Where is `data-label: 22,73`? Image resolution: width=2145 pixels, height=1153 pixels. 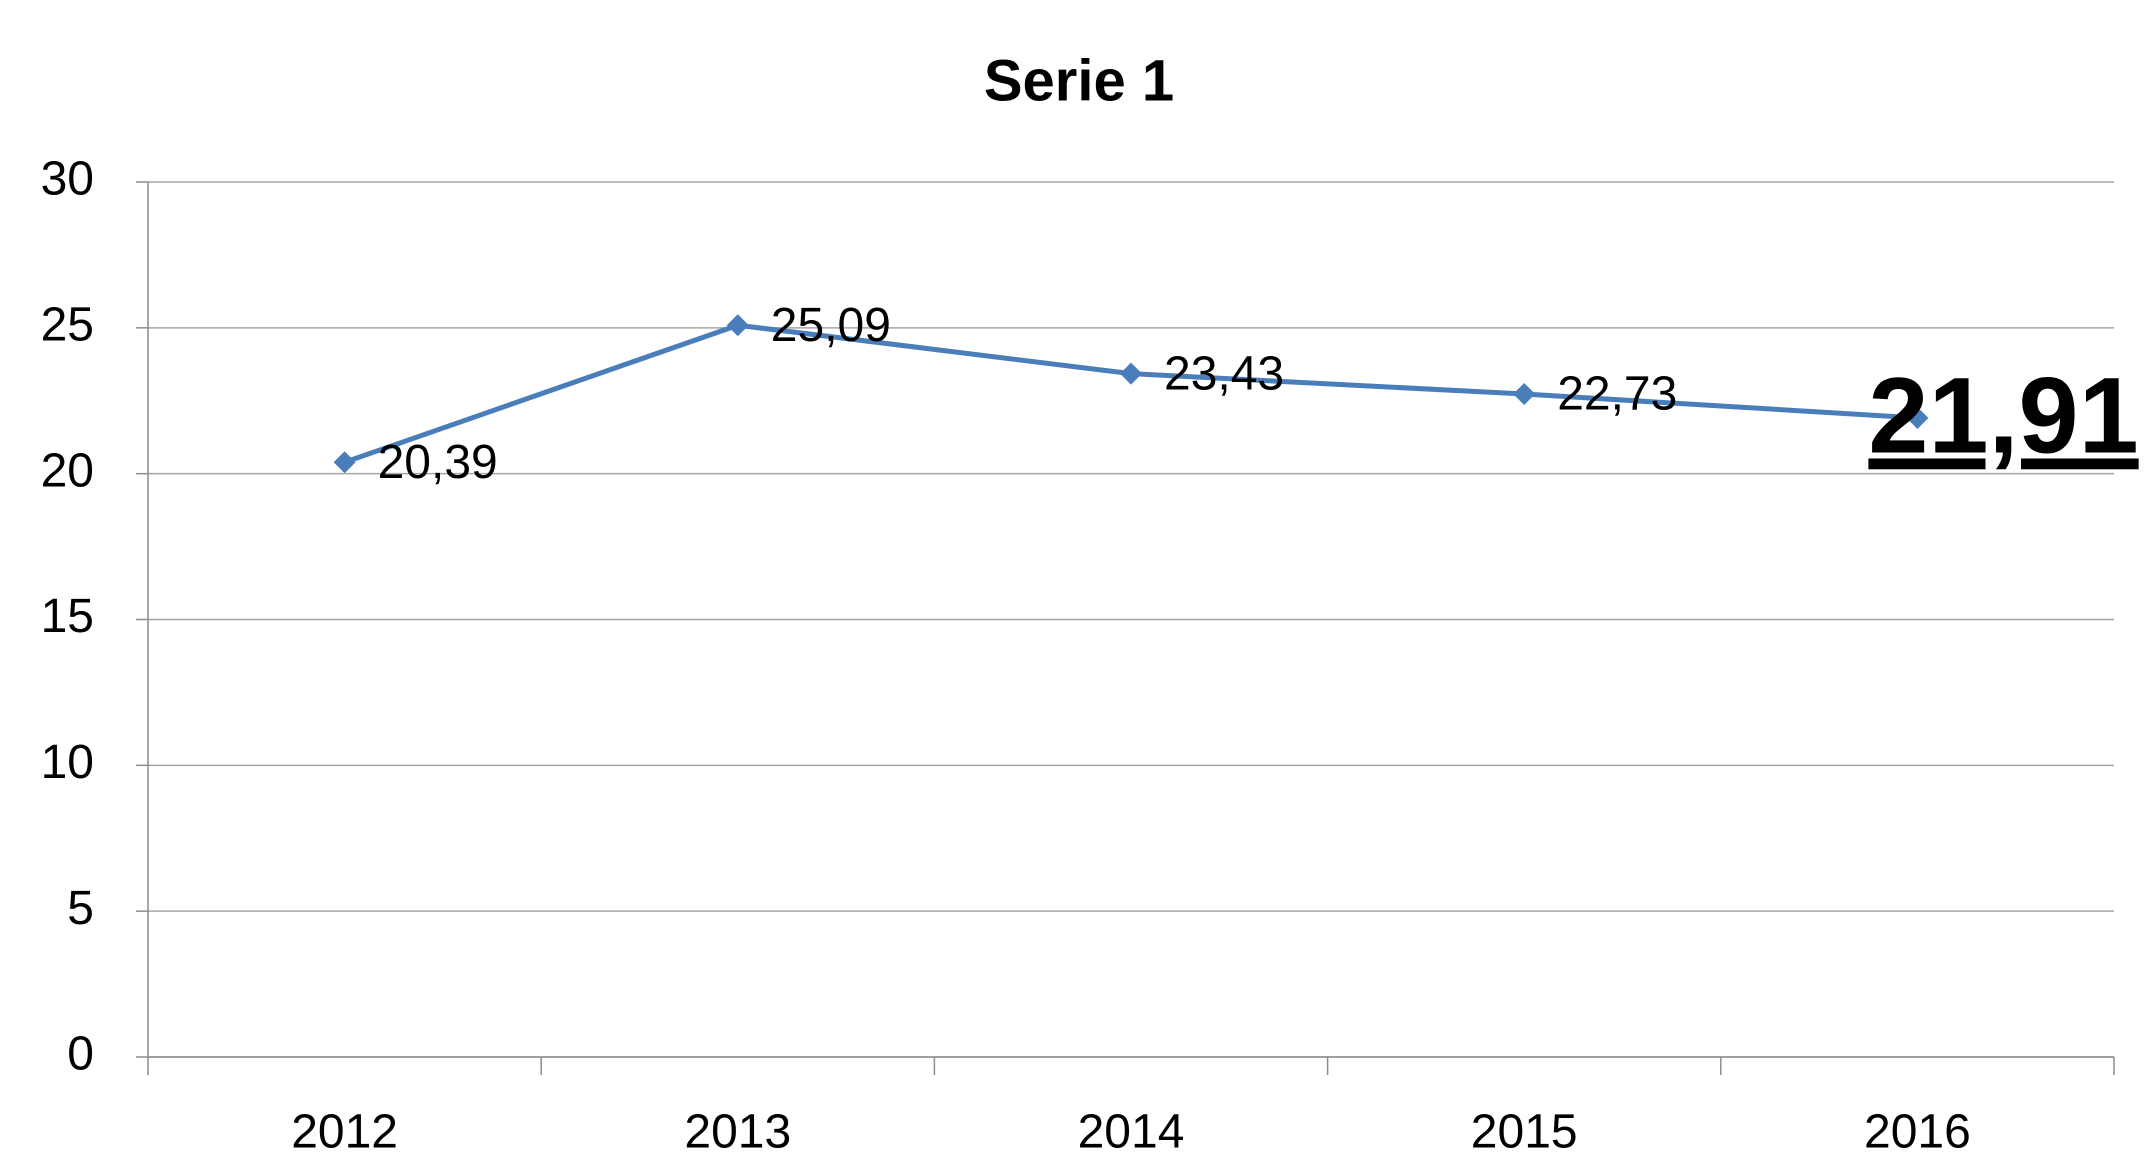
data-label: 22,73 is located at coordinates (1617, 394).